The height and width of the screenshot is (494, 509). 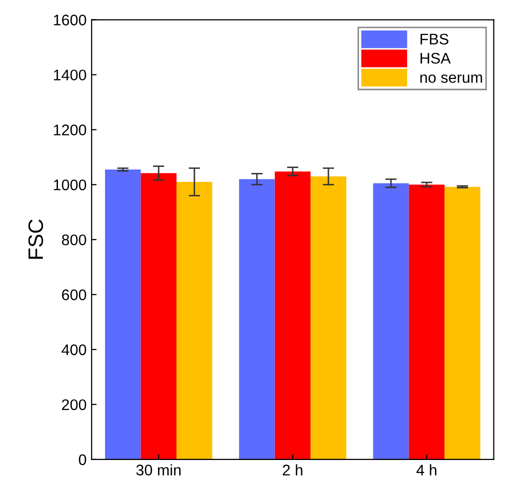 What do you see at coordinates (74, 240) in the screenshot?
I see `y-tick-label: 800` at bounding box center [74, 240].